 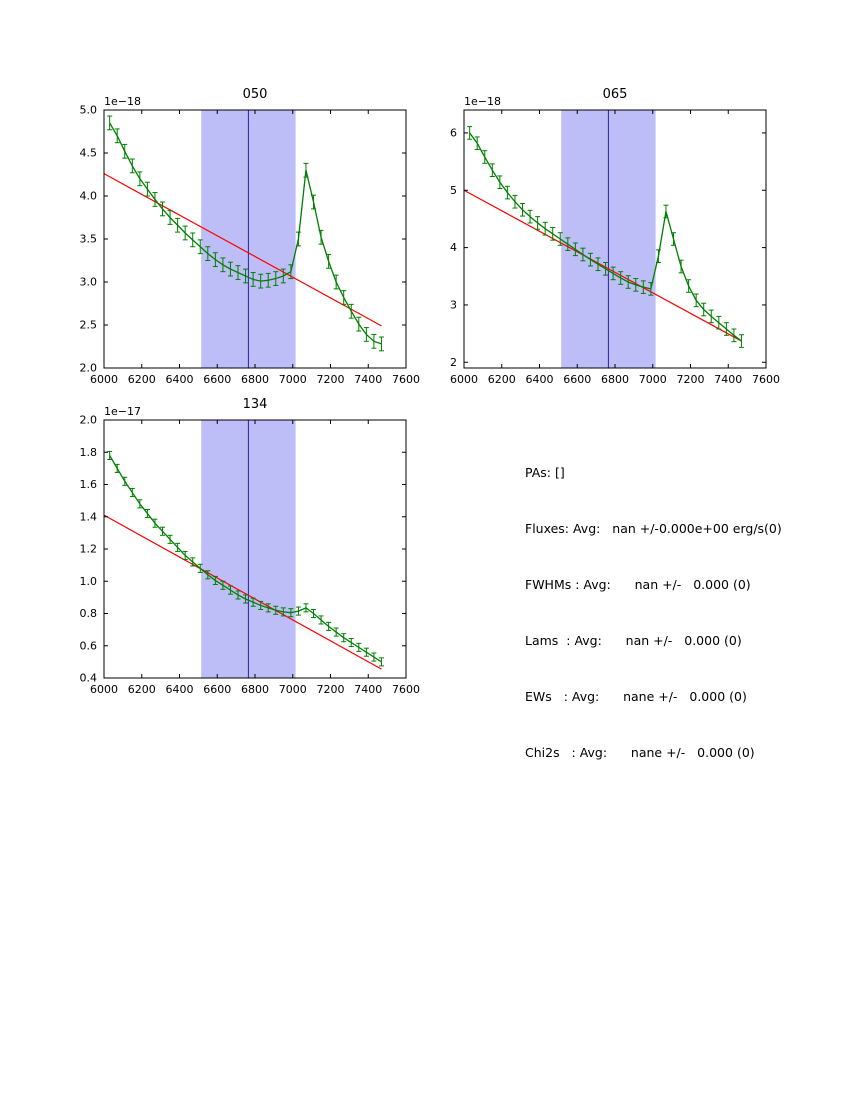 What do you see at coordinates (89, 581) in the screenshot?
I see `y-tick-label: 1.0` at bounding box center [89, 581].